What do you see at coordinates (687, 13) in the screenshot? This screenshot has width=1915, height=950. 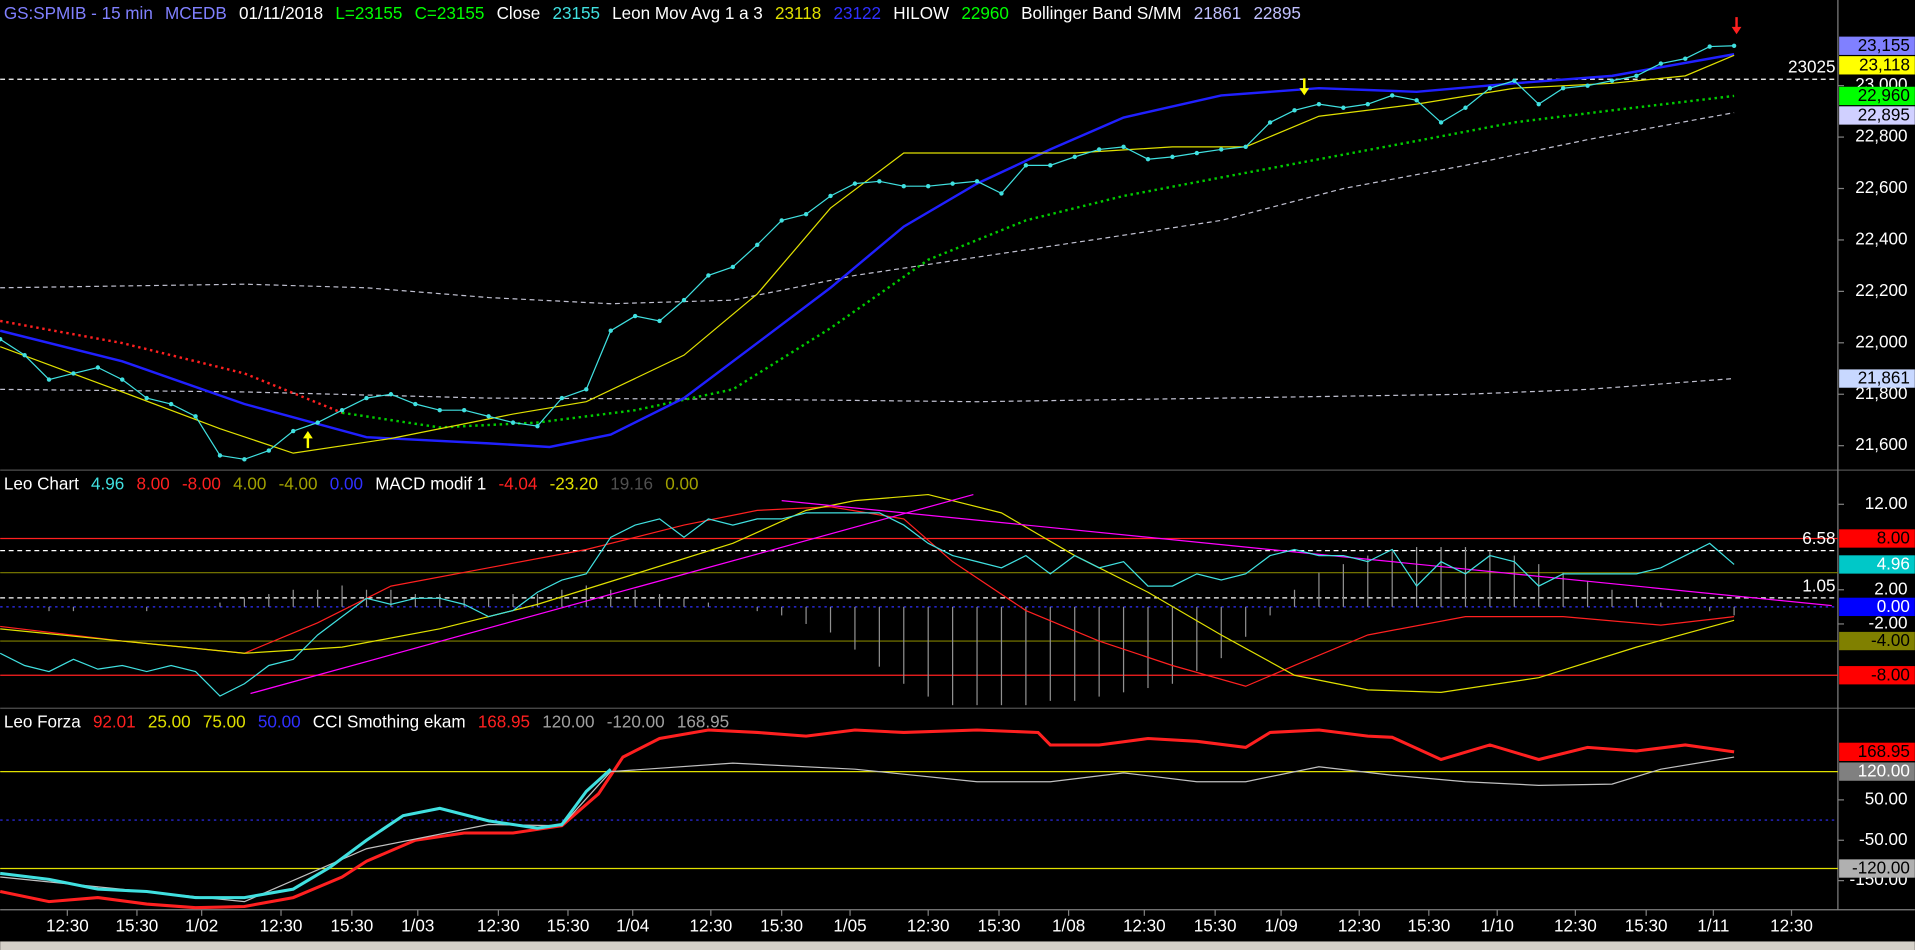 I see `legend-item: Leon Mov Avg 1 a 3` at bounding box center [687, 13].